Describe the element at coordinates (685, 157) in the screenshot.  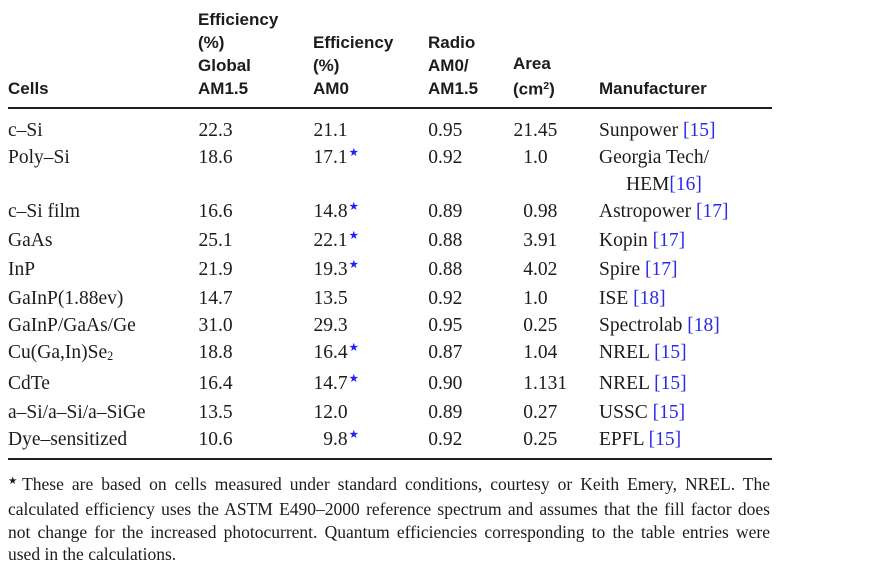
I see `manufacturer-line: Georgia Tech/` at that location.